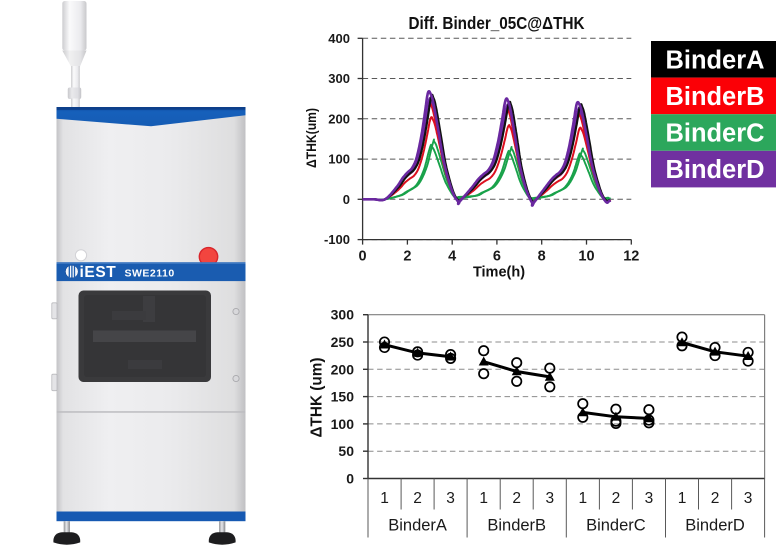 This screenshot has height=550, width=780. I want to click on svg-text: 6, so click(497, 257).